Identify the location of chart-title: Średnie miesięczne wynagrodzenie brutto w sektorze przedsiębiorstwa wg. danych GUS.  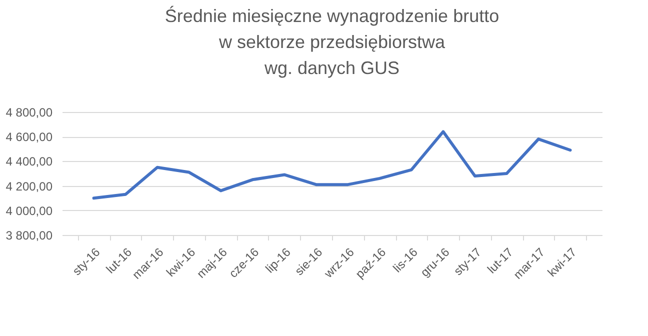
(332, 41).